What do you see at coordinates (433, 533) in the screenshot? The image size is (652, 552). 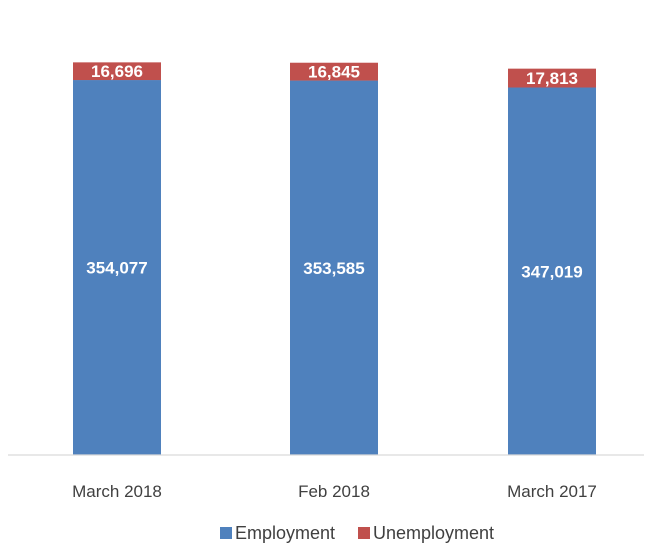 I see `legend-label-unemployment: Unemployment` at bounding box center [433, 533].